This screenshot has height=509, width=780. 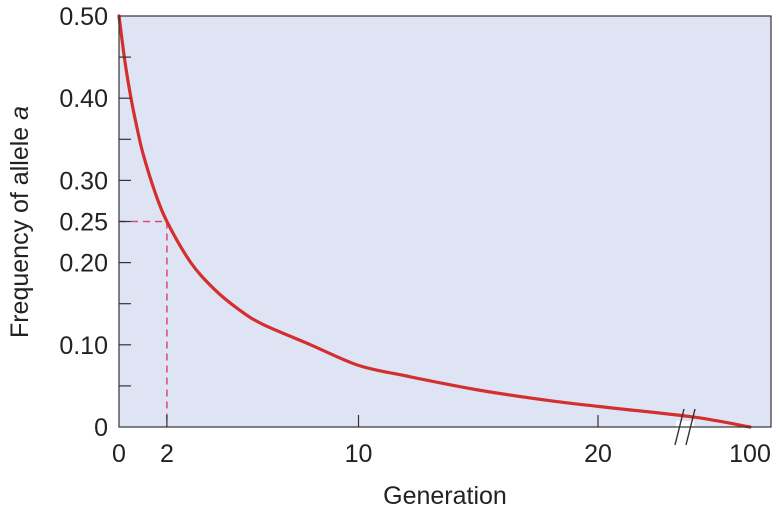 What do you see at coordinates (143, 323) in the screenshot?
I see `reference-lines` at bounding box center [143, 323].